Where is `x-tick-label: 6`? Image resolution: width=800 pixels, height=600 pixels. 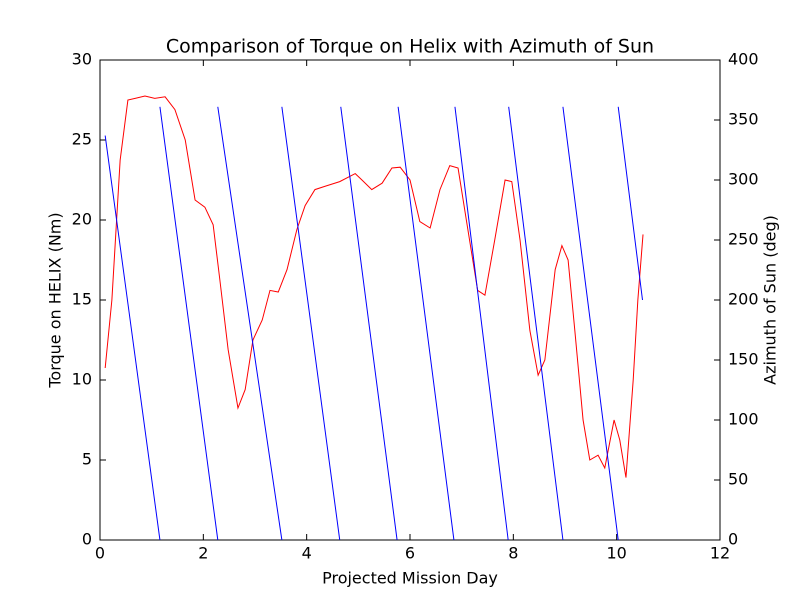 x-tick-label: 6 is located at coordinates (410, 553).